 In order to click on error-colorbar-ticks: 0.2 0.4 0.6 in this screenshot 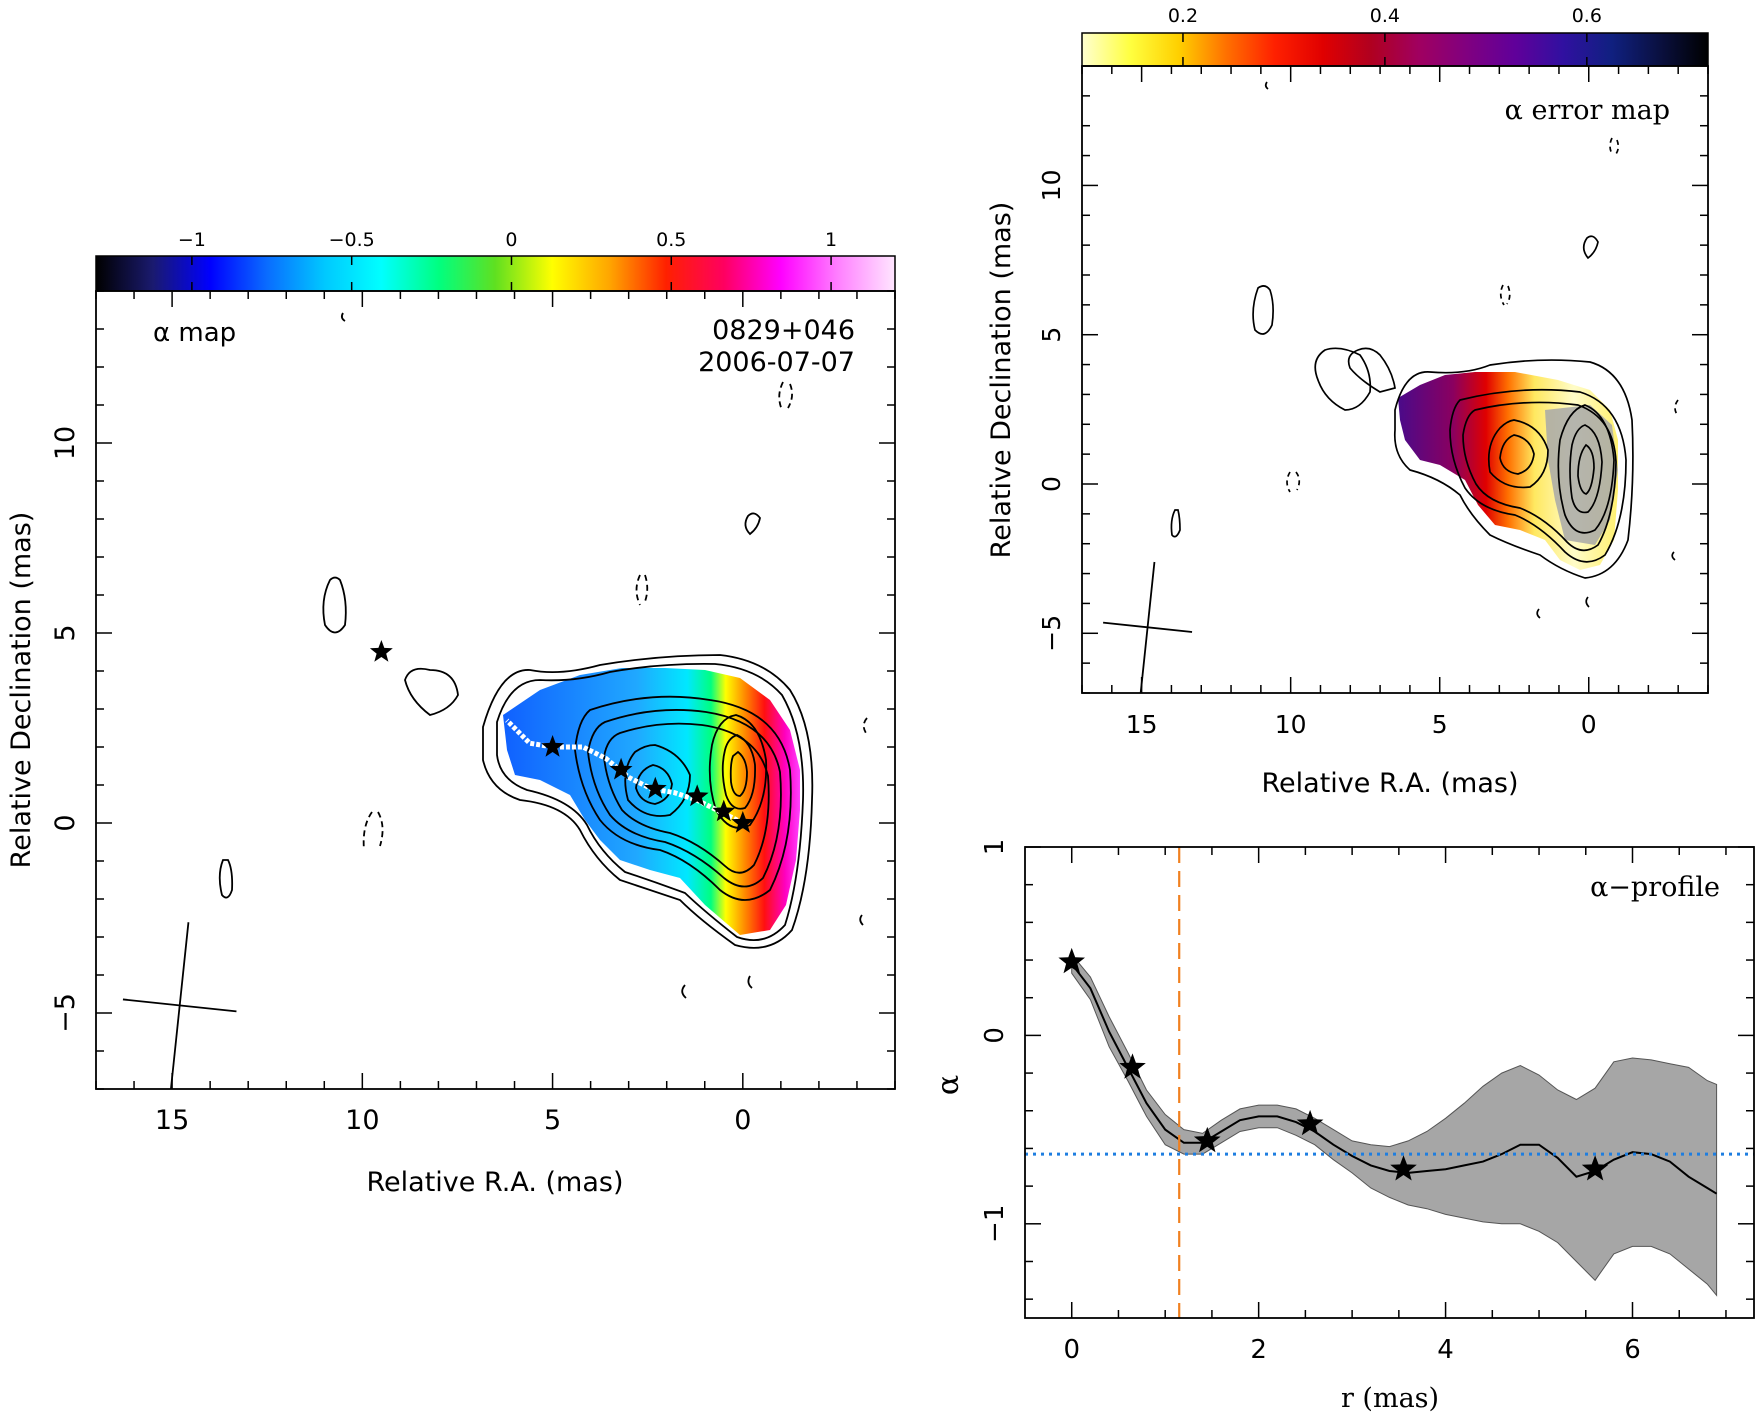, I will do `click(1385, 35)`.